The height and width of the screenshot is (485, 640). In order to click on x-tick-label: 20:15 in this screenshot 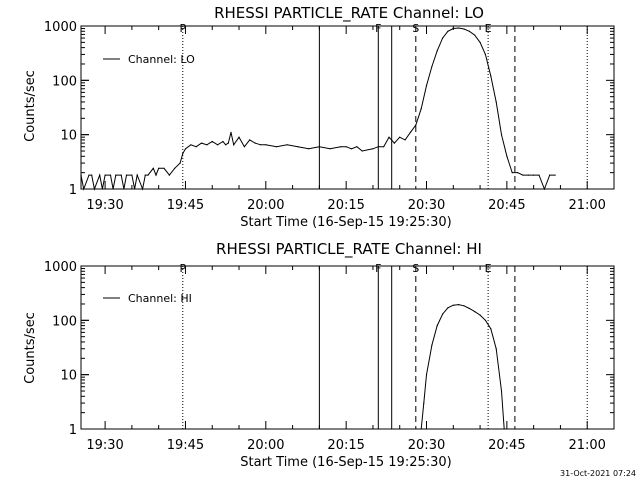, I will do `click(345, 445)`.